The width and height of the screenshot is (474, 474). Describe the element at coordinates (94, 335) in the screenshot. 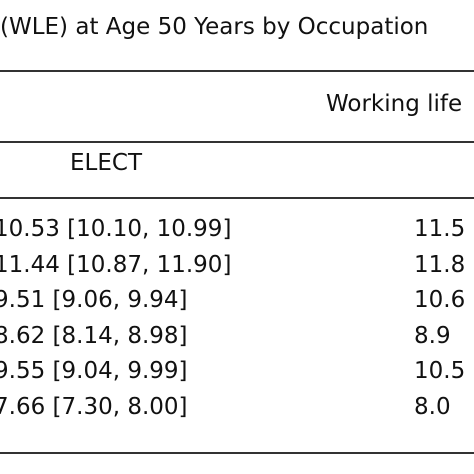

I see `elect-cell: 8.62 [8.14, 8.98]` at that location.